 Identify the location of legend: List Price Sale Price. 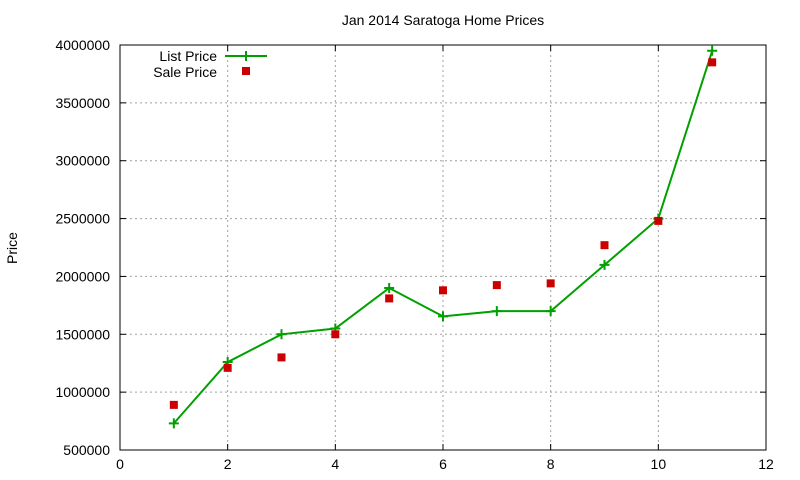
(210, 64).